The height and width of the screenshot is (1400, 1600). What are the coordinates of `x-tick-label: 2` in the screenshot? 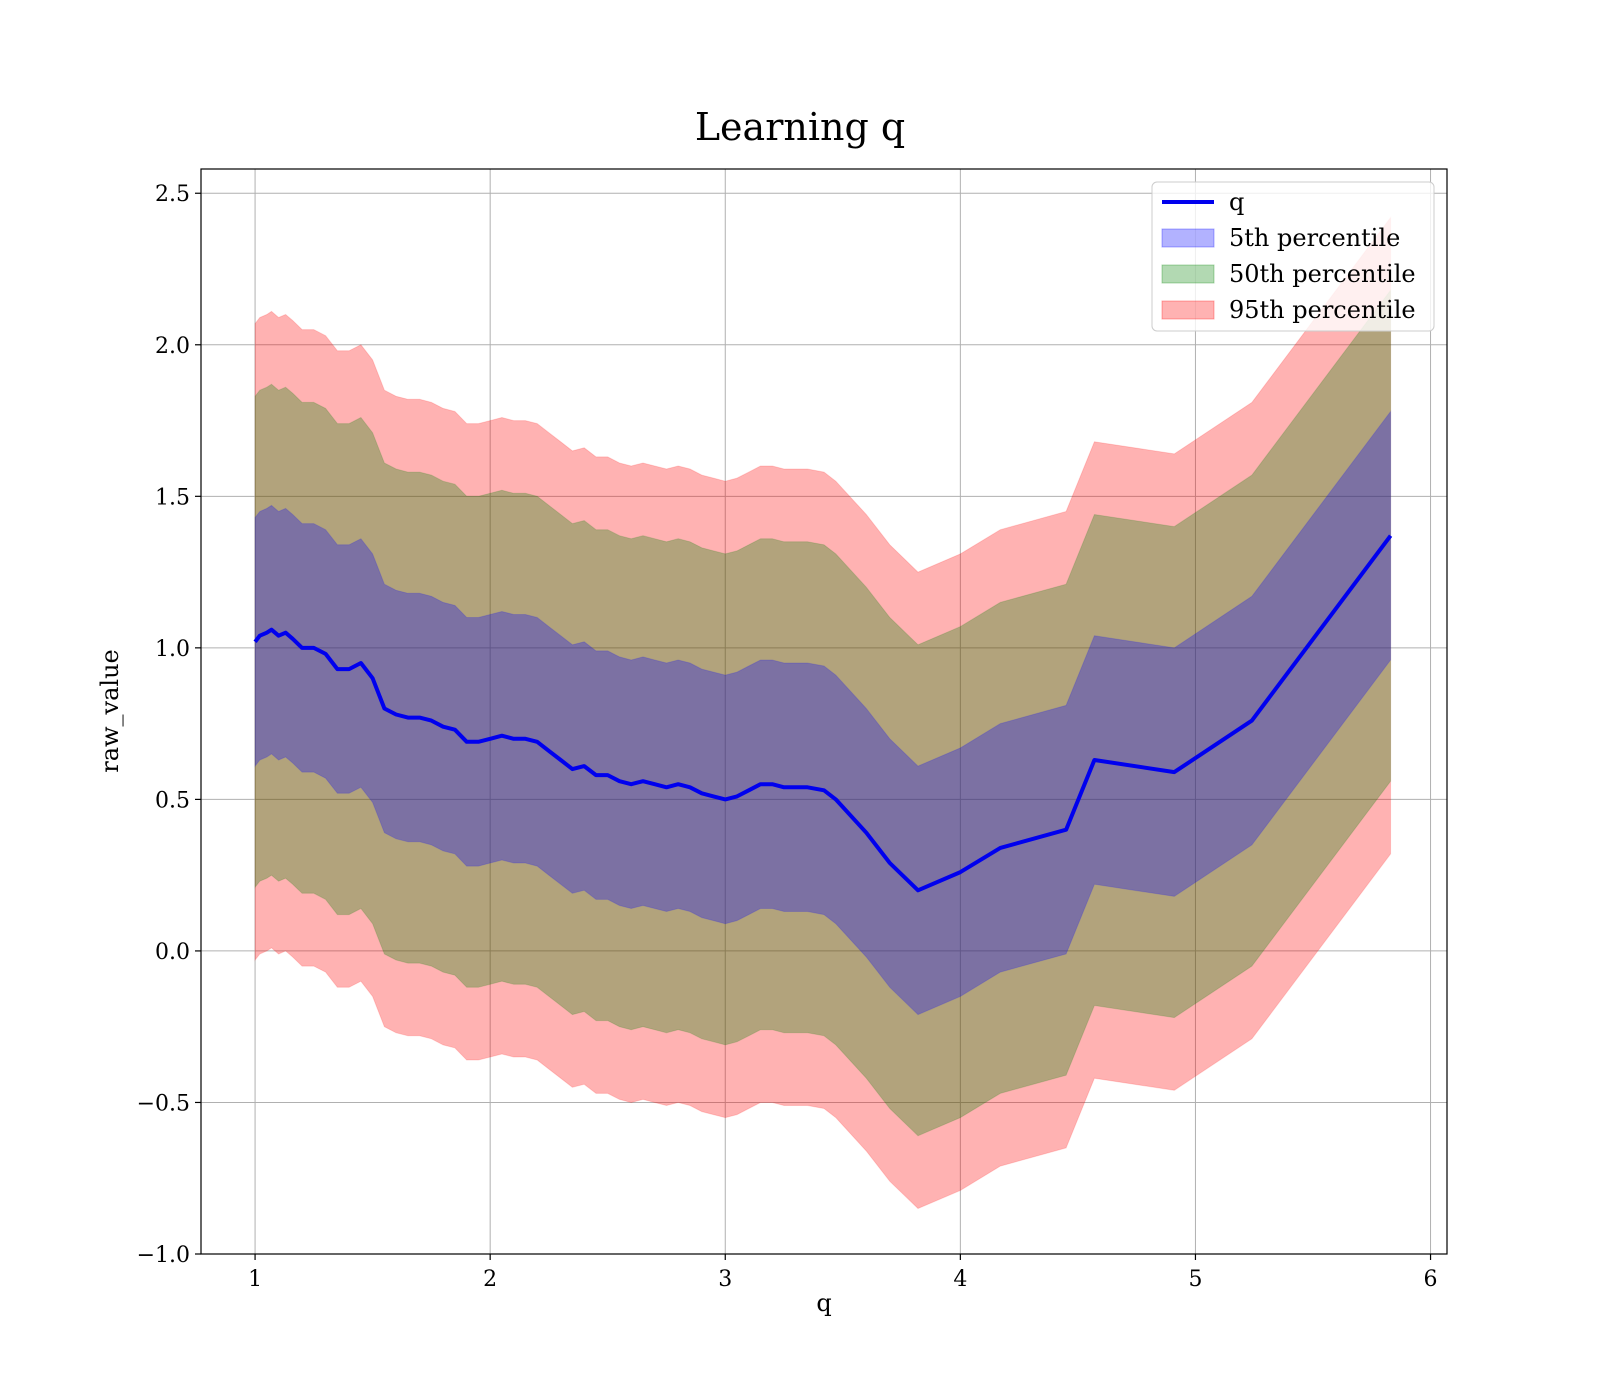 It's located at (490, 1279).